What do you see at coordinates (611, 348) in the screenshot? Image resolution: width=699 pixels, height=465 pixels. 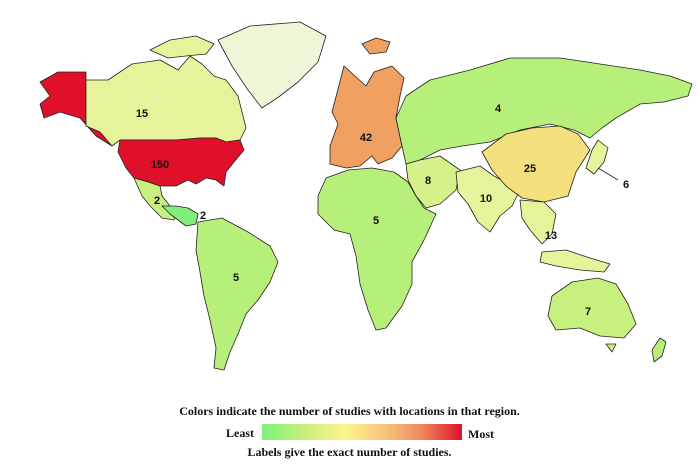 I see `region-australia-tasmania` at bounding box center [611, 348].